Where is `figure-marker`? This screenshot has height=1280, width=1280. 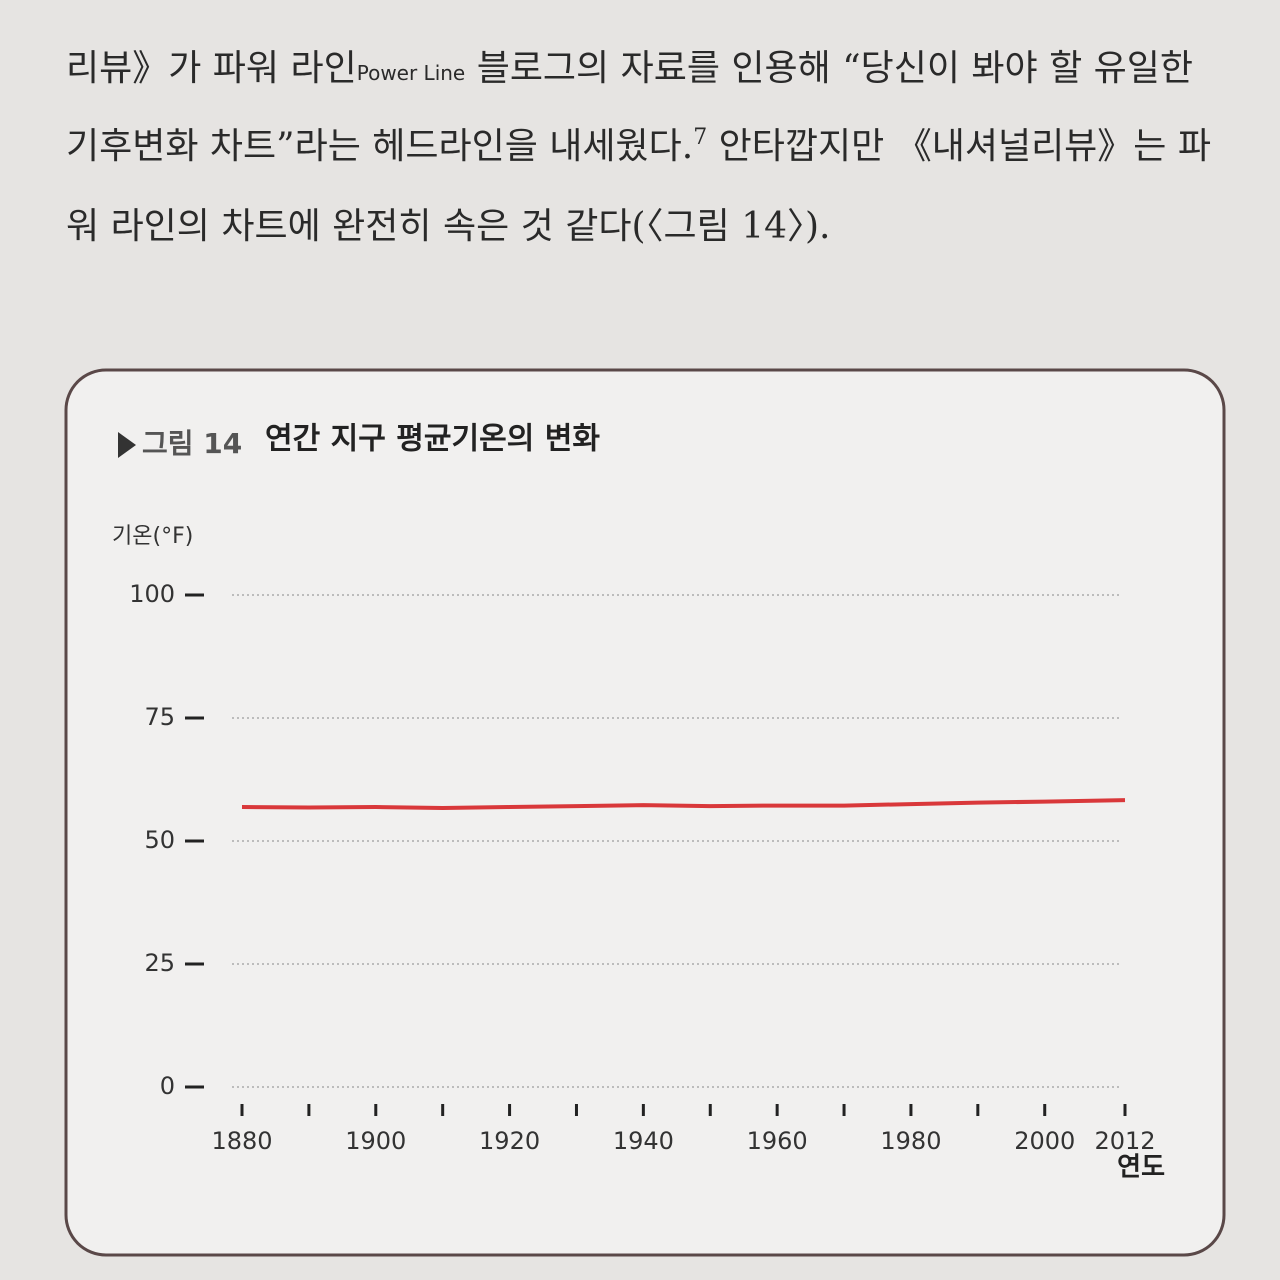
figure-marker is located at coordinates (127, 445).